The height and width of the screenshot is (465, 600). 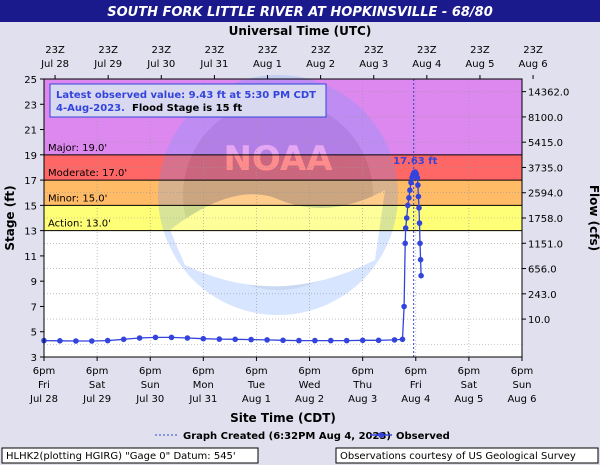 What do you see at coordinates (545, 194) in the screenshot?
I see `right-tick-label: 2594.0` at bounding box center [545, 194].